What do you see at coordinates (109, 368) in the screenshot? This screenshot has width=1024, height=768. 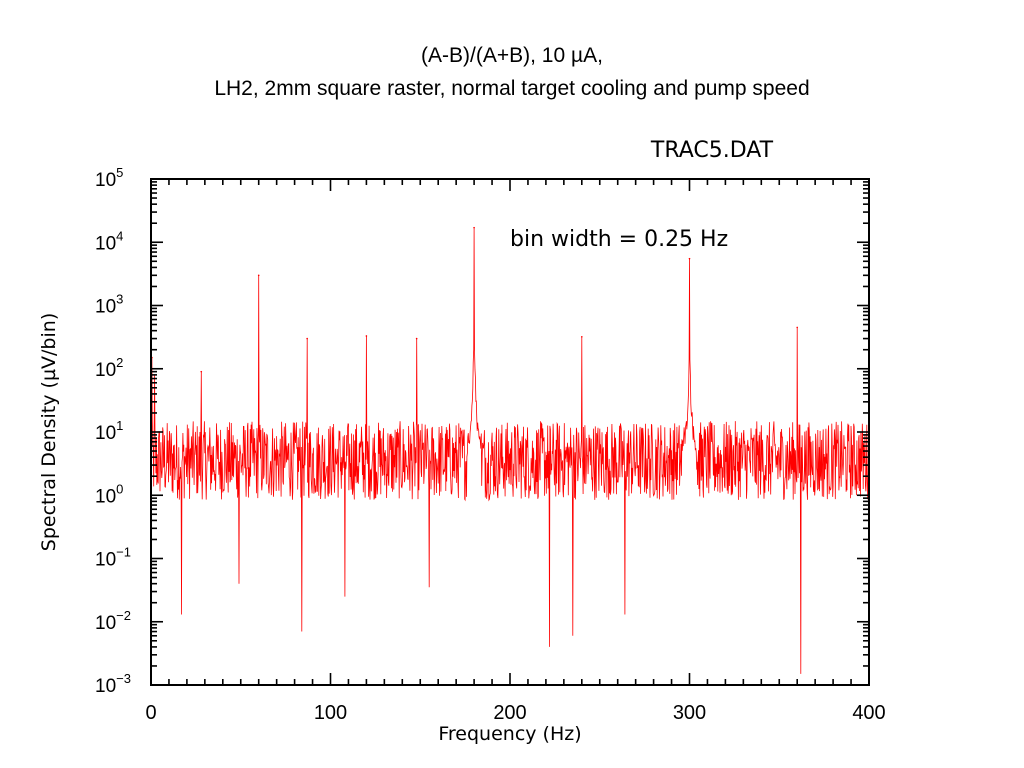 I see `y-tick-label: 10²` at bounding box center [109, 368].